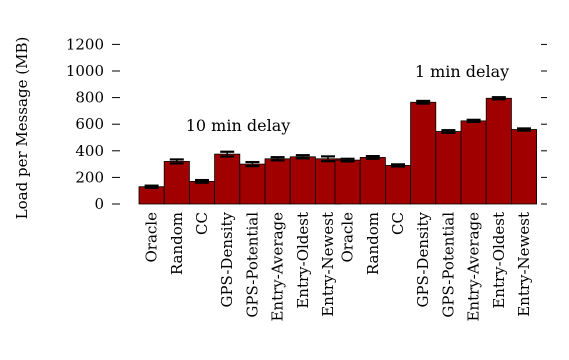 This screenshot has width=569, height=360. Describe the element at coordinates (89, 177) in the screenshot. I see `y-tick-label: 200` at that location.